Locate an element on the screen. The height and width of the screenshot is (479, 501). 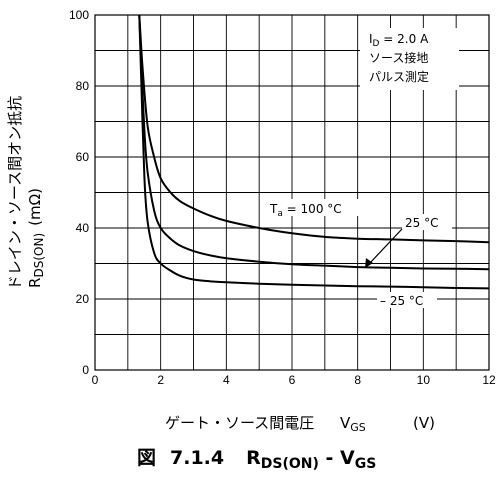
condition-source-ground: ソース接地 is located at coordinates (398, 57).